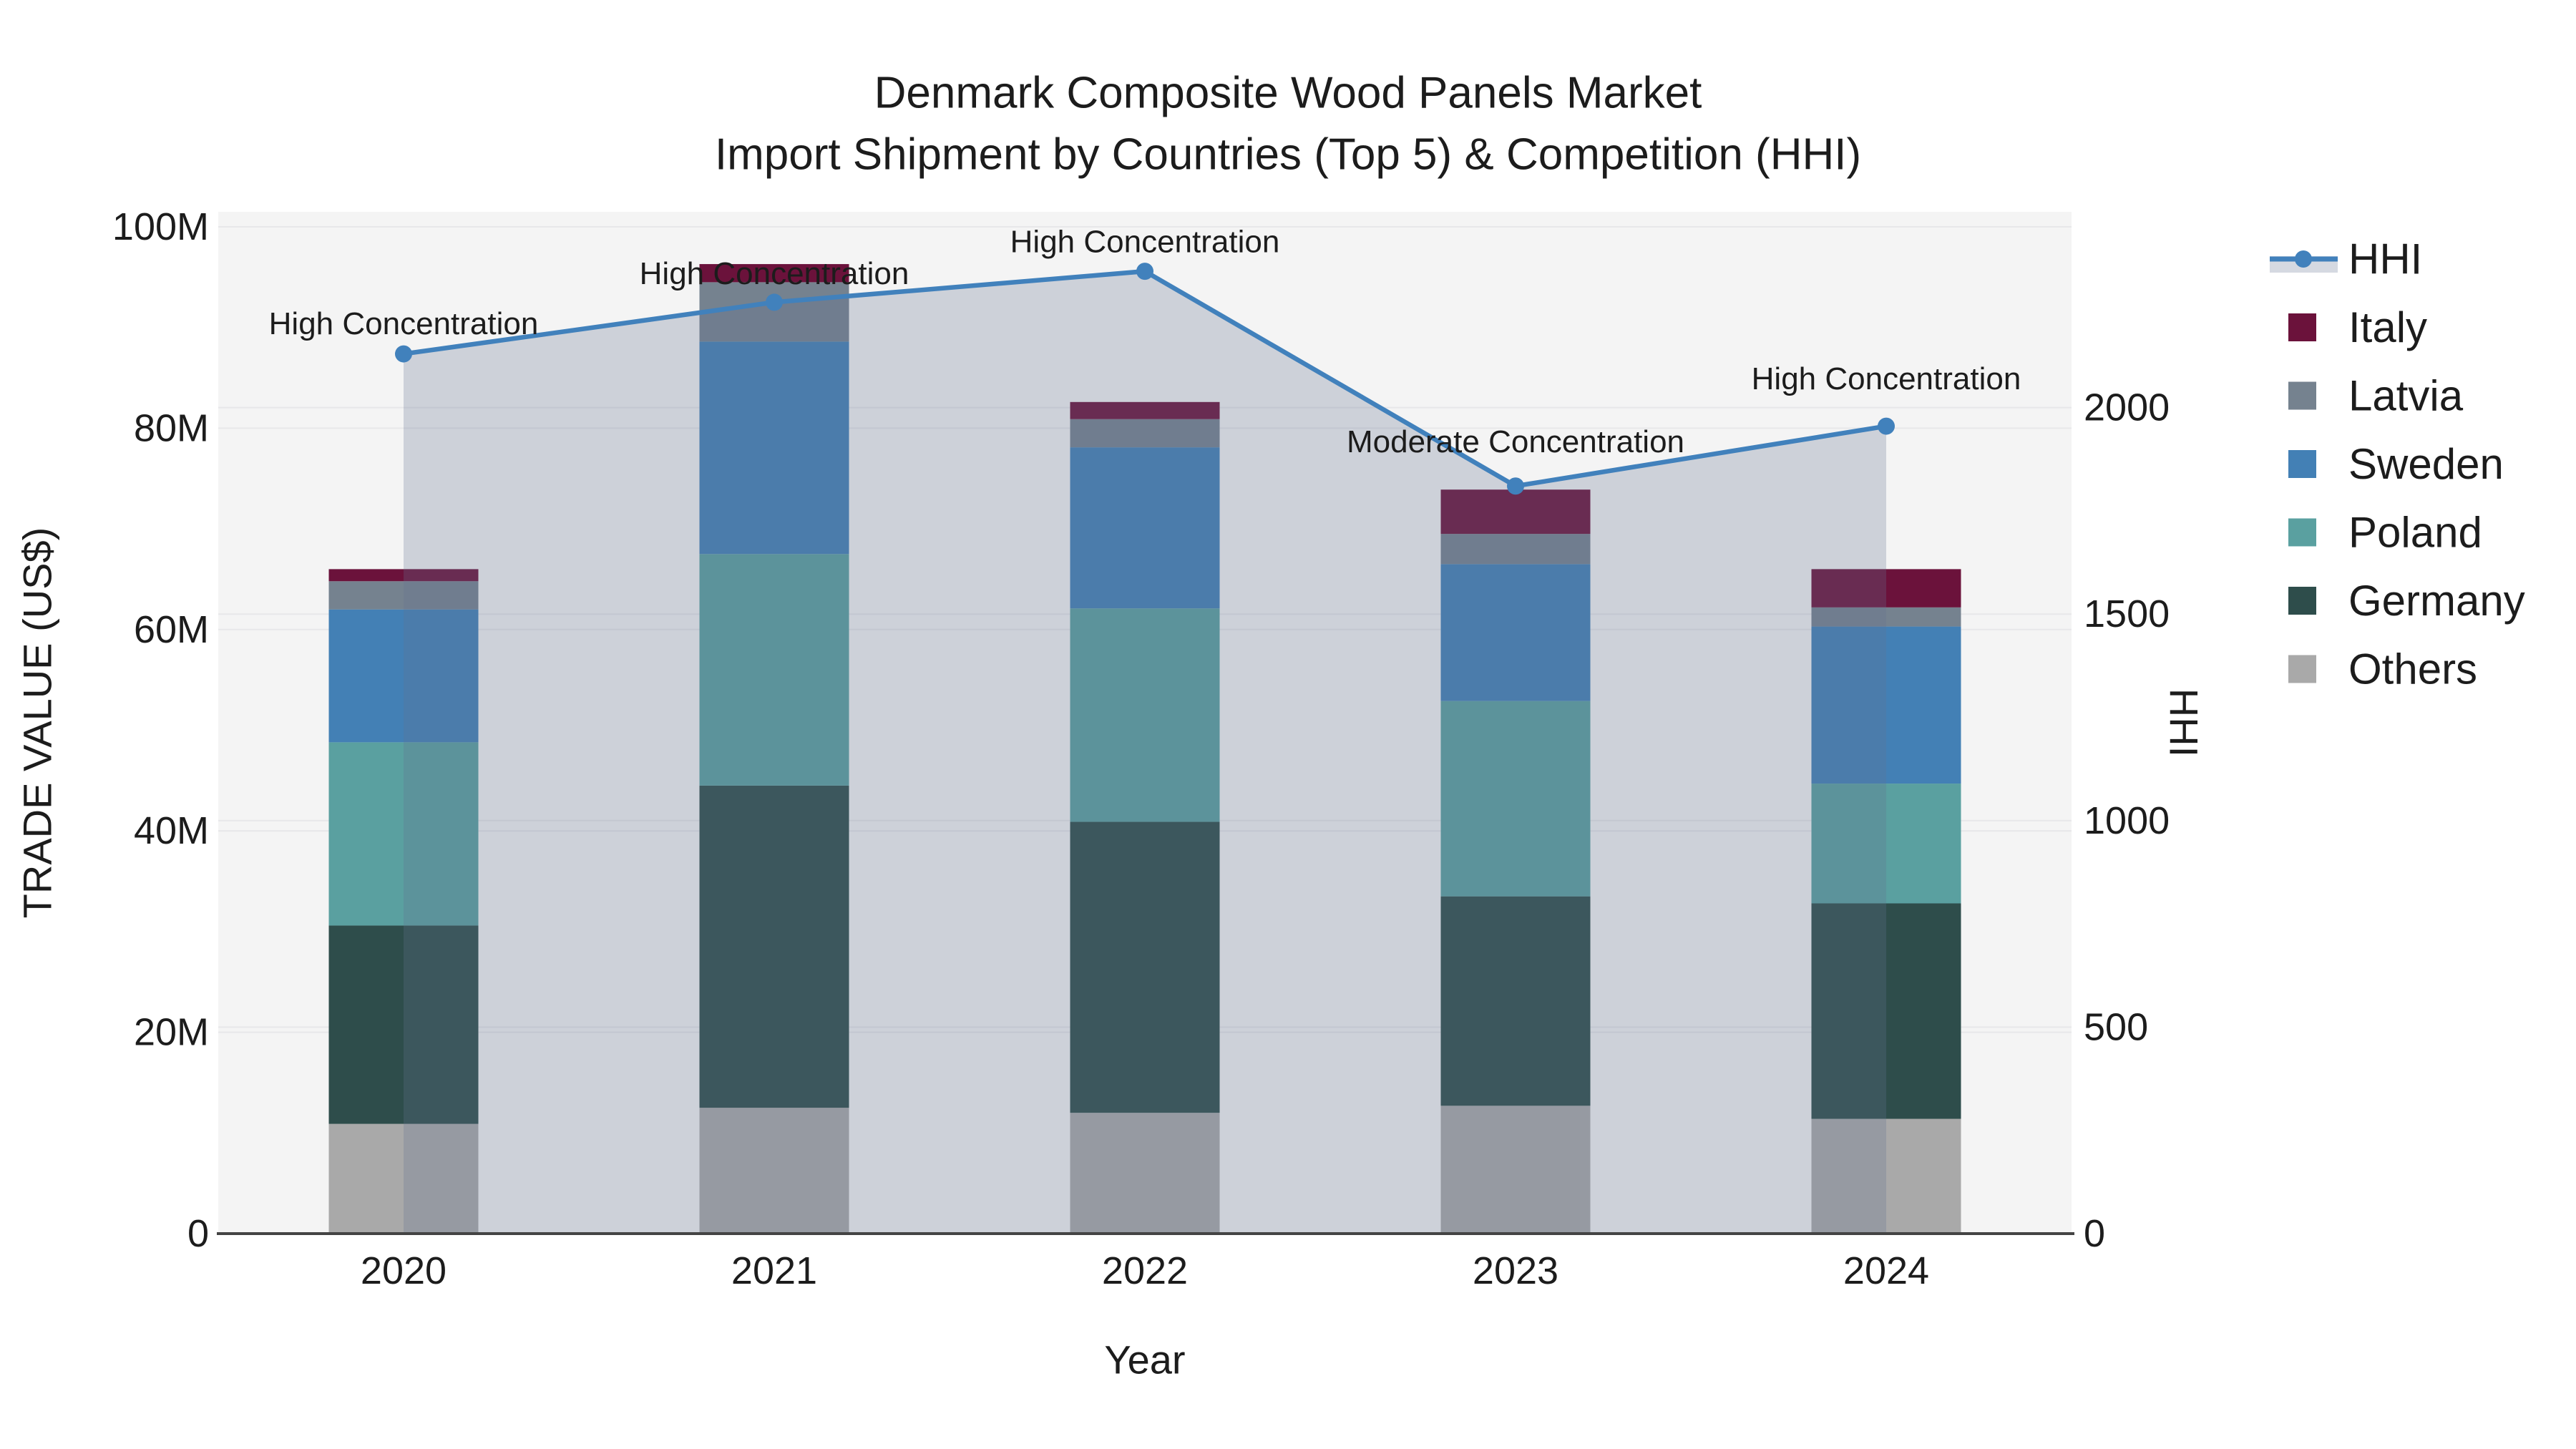 The width and height of the screenshot is (2576, 1449). Describe the element at coordinates (1515, 486) in the screenshot. I see `hhi-marker-2023` at that location.